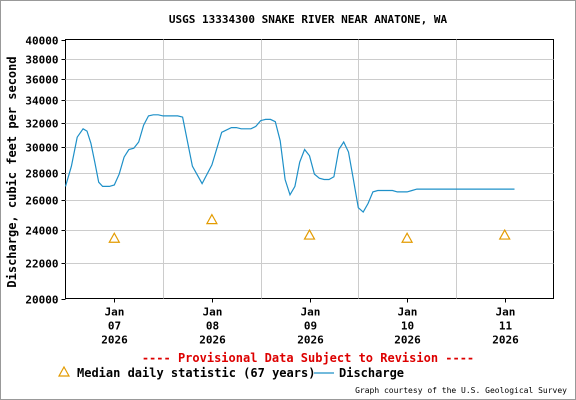  Describe the element at coordinates (212, 326) in the screenshot. I see `x-tick-label: 08` at that location.